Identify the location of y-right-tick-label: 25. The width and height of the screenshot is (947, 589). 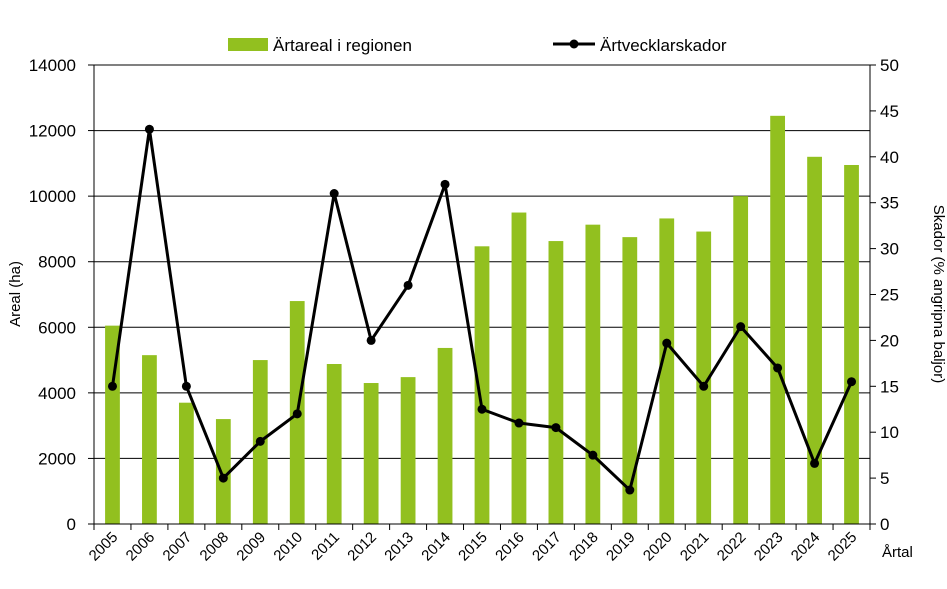
(889, 295).